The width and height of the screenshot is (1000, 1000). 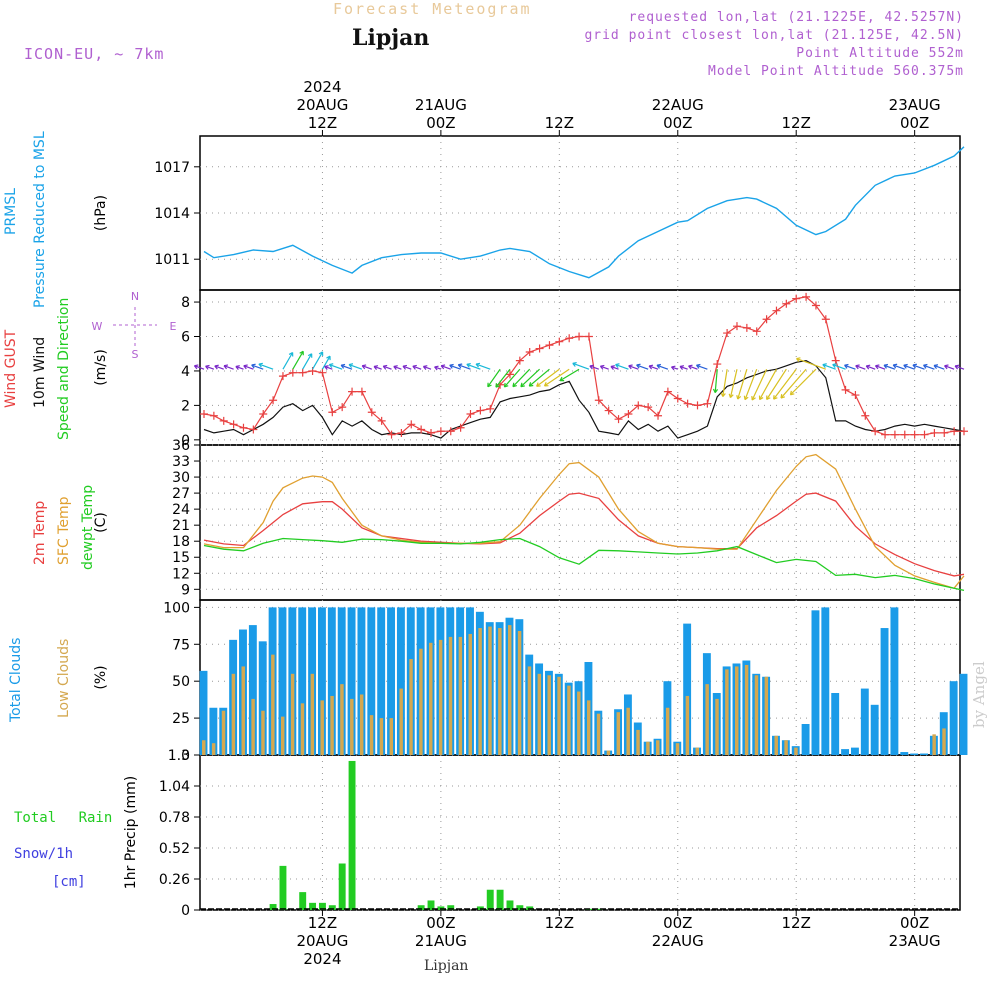 What do you see at coordinates (584, 534) in the screenshot?
I see `temp-2m-line` at bounding box center [584, 534].